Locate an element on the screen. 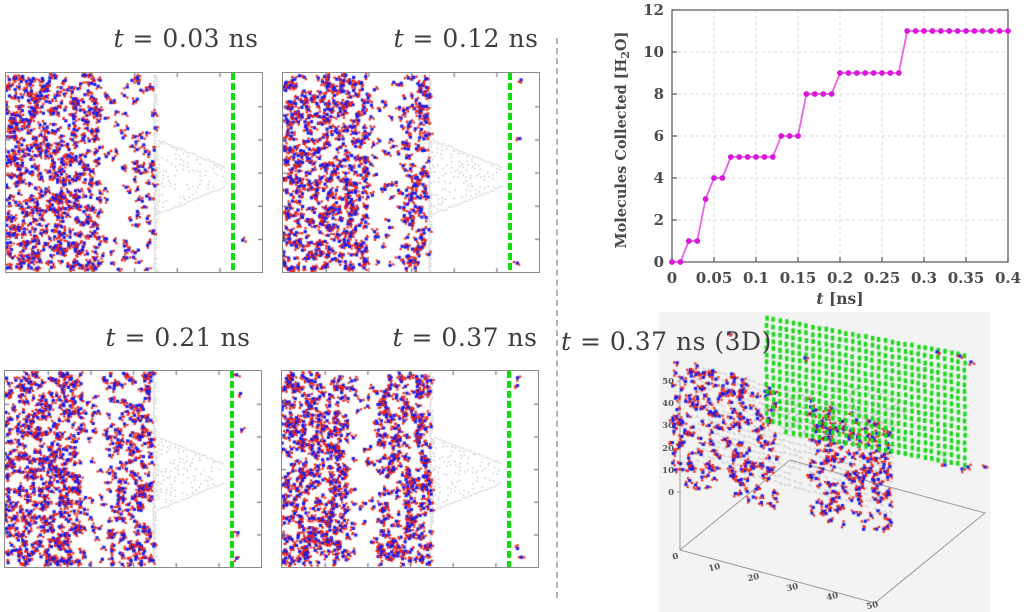  time-value: = 0.37 ns is located at coordinates (470, 337).